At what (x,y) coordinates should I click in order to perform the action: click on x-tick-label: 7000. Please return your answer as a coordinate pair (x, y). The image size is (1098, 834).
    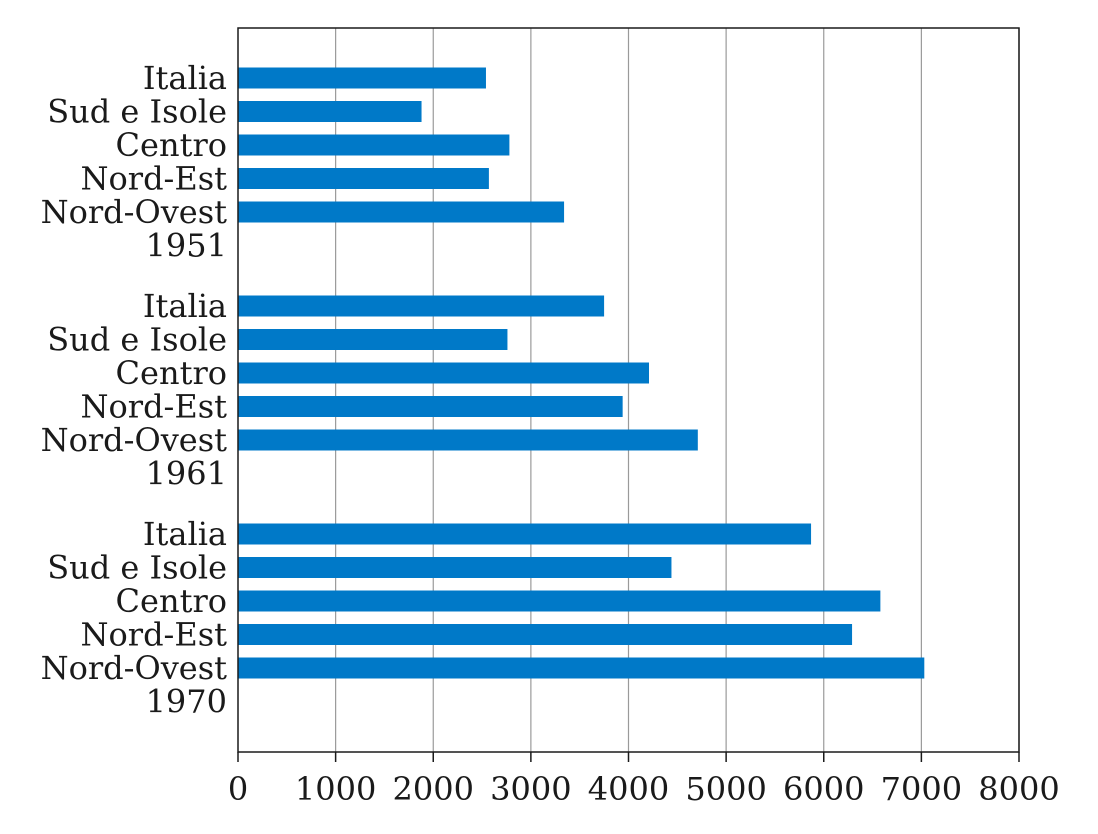
    Looking at the image, I should click on (921, 789).